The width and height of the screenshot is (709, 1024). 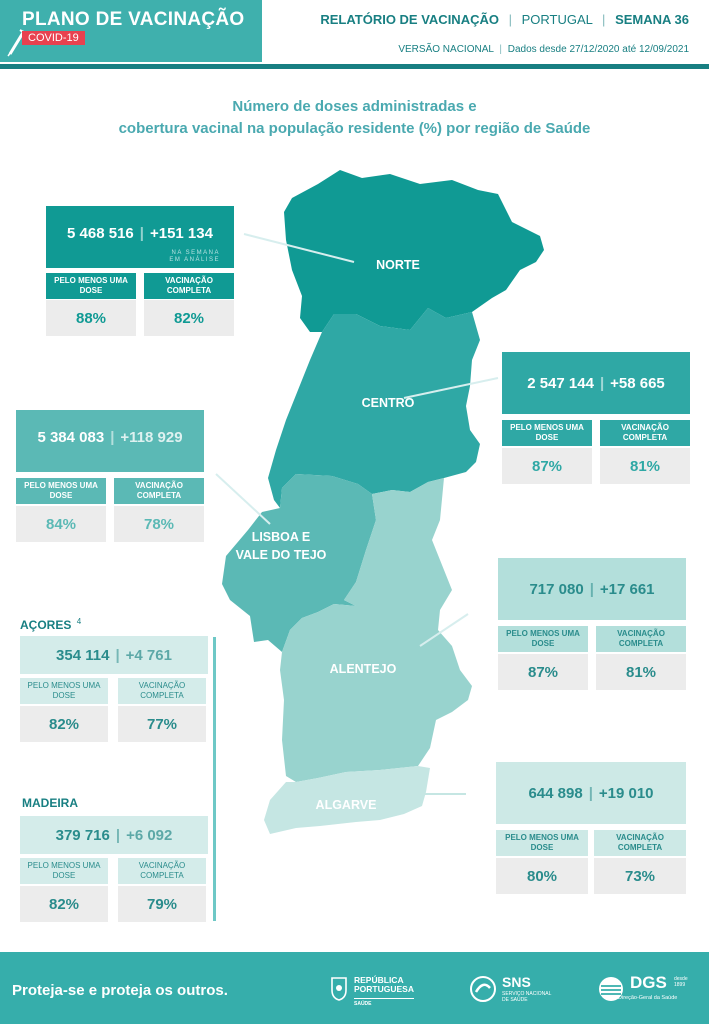 What do you see at coordinates (555, 793) in the screenshot?
I see `doses-total-algarve: 644 898` at bounding box center [555, 793].